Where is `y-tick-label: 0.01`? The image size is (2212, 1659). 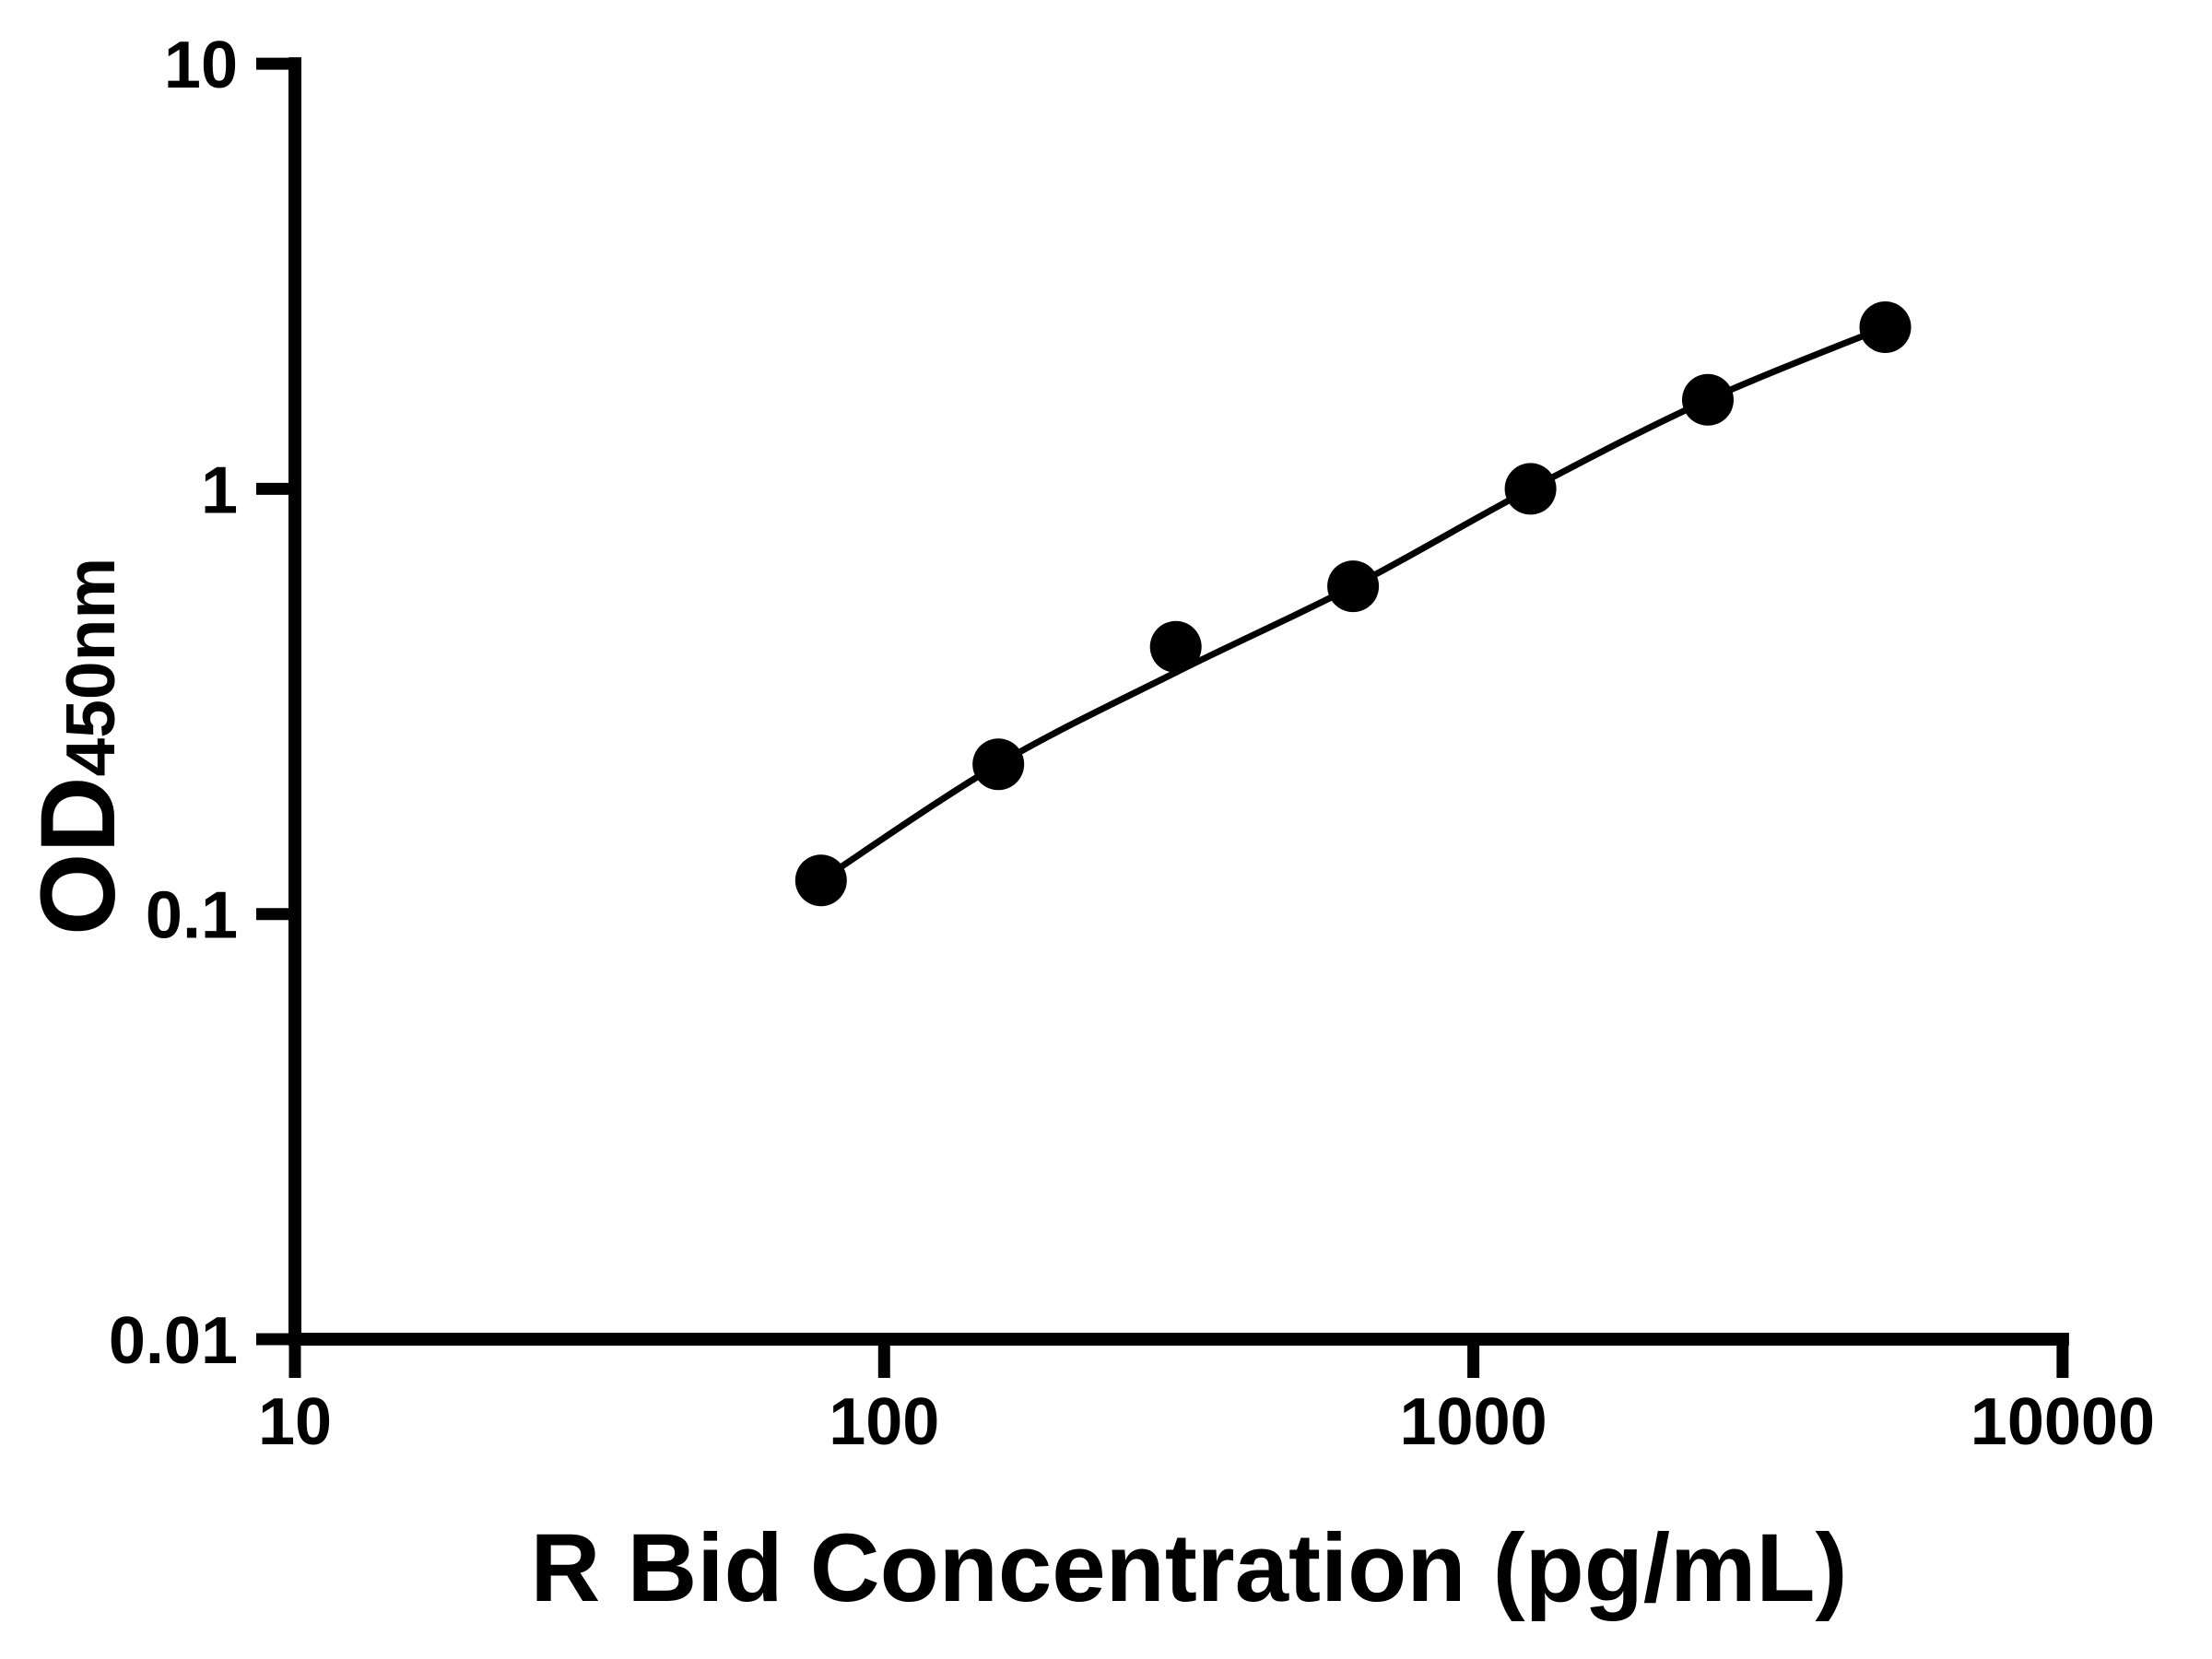 y-tick-label: 0.01 is located at coordinates (173, 1341).